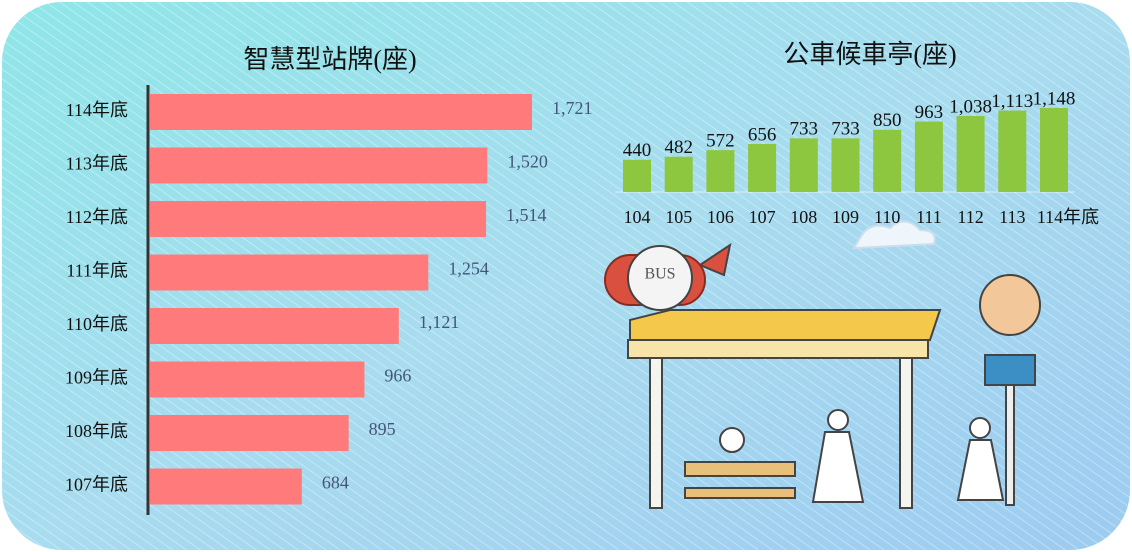  What do you see at coordinates (572, 108) in the screenshot?
I see `value-label: 1,721` at bounding box center [572, 108].